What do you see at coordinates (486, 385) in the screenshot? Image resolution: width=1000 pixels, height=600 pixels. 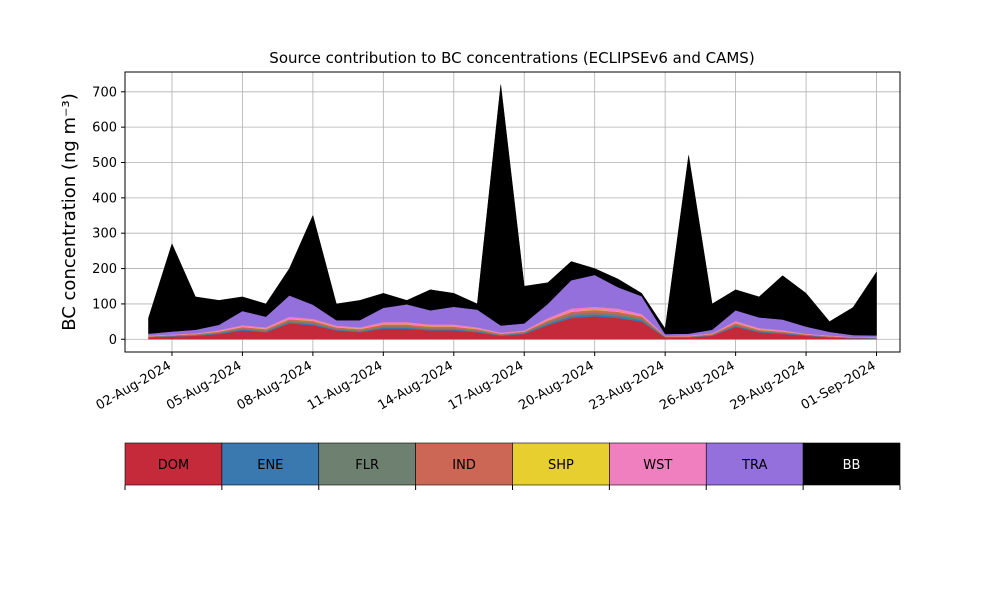 I see `x-tick-label: 17-Aug-2024` at bounding box center [486, 385].